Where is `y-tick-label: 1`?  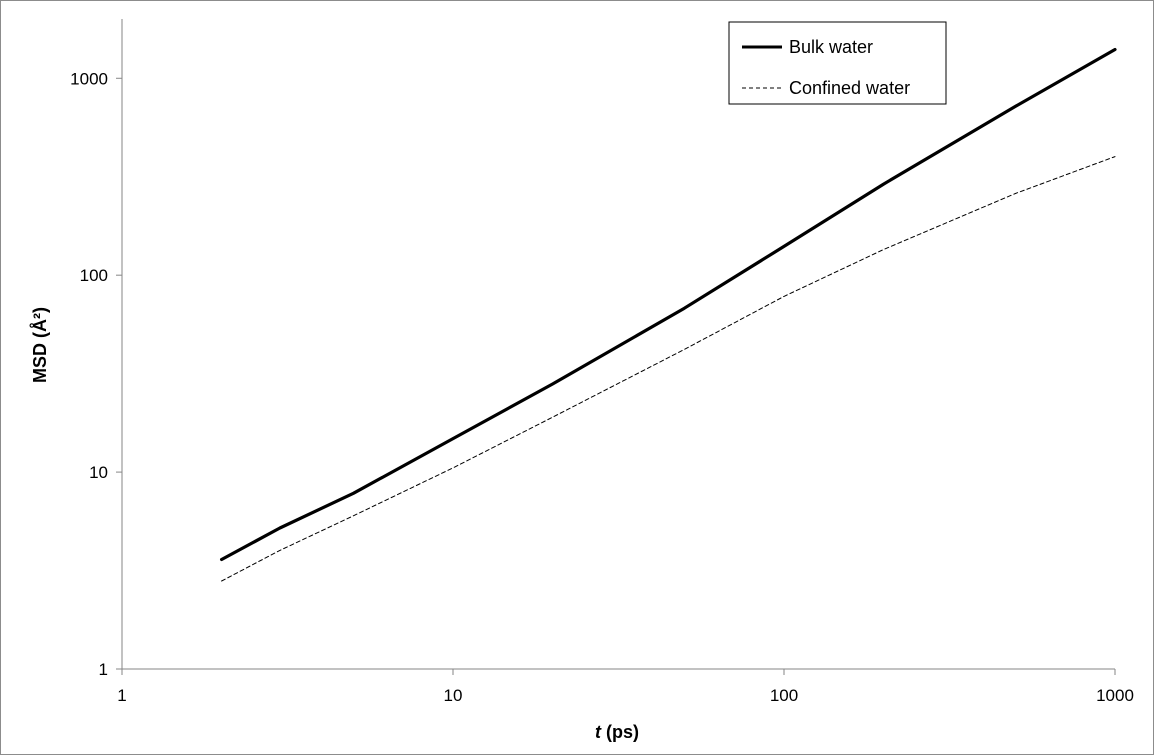 y-tick-label: 1 is located at coordinates (103, 669).